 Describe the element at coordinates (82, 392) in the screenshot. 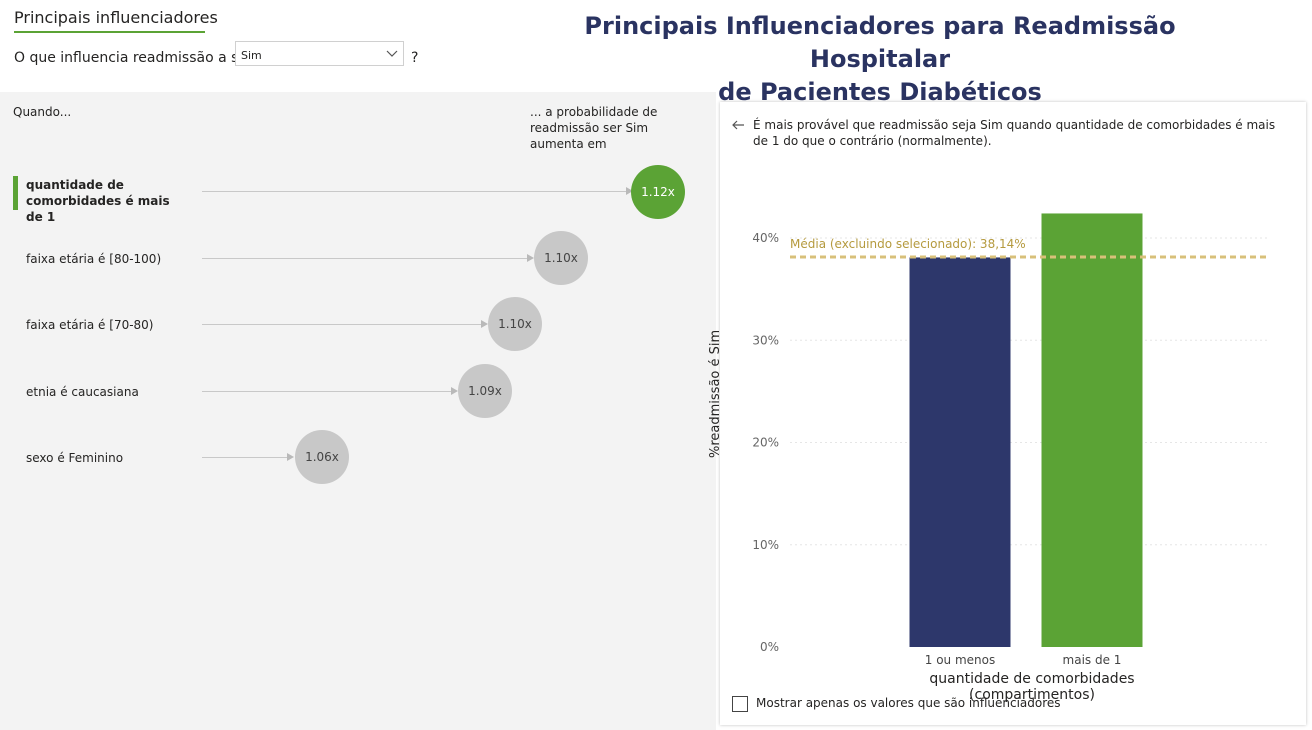

I see `influencer-label: etnia é caucasiana` at that location.